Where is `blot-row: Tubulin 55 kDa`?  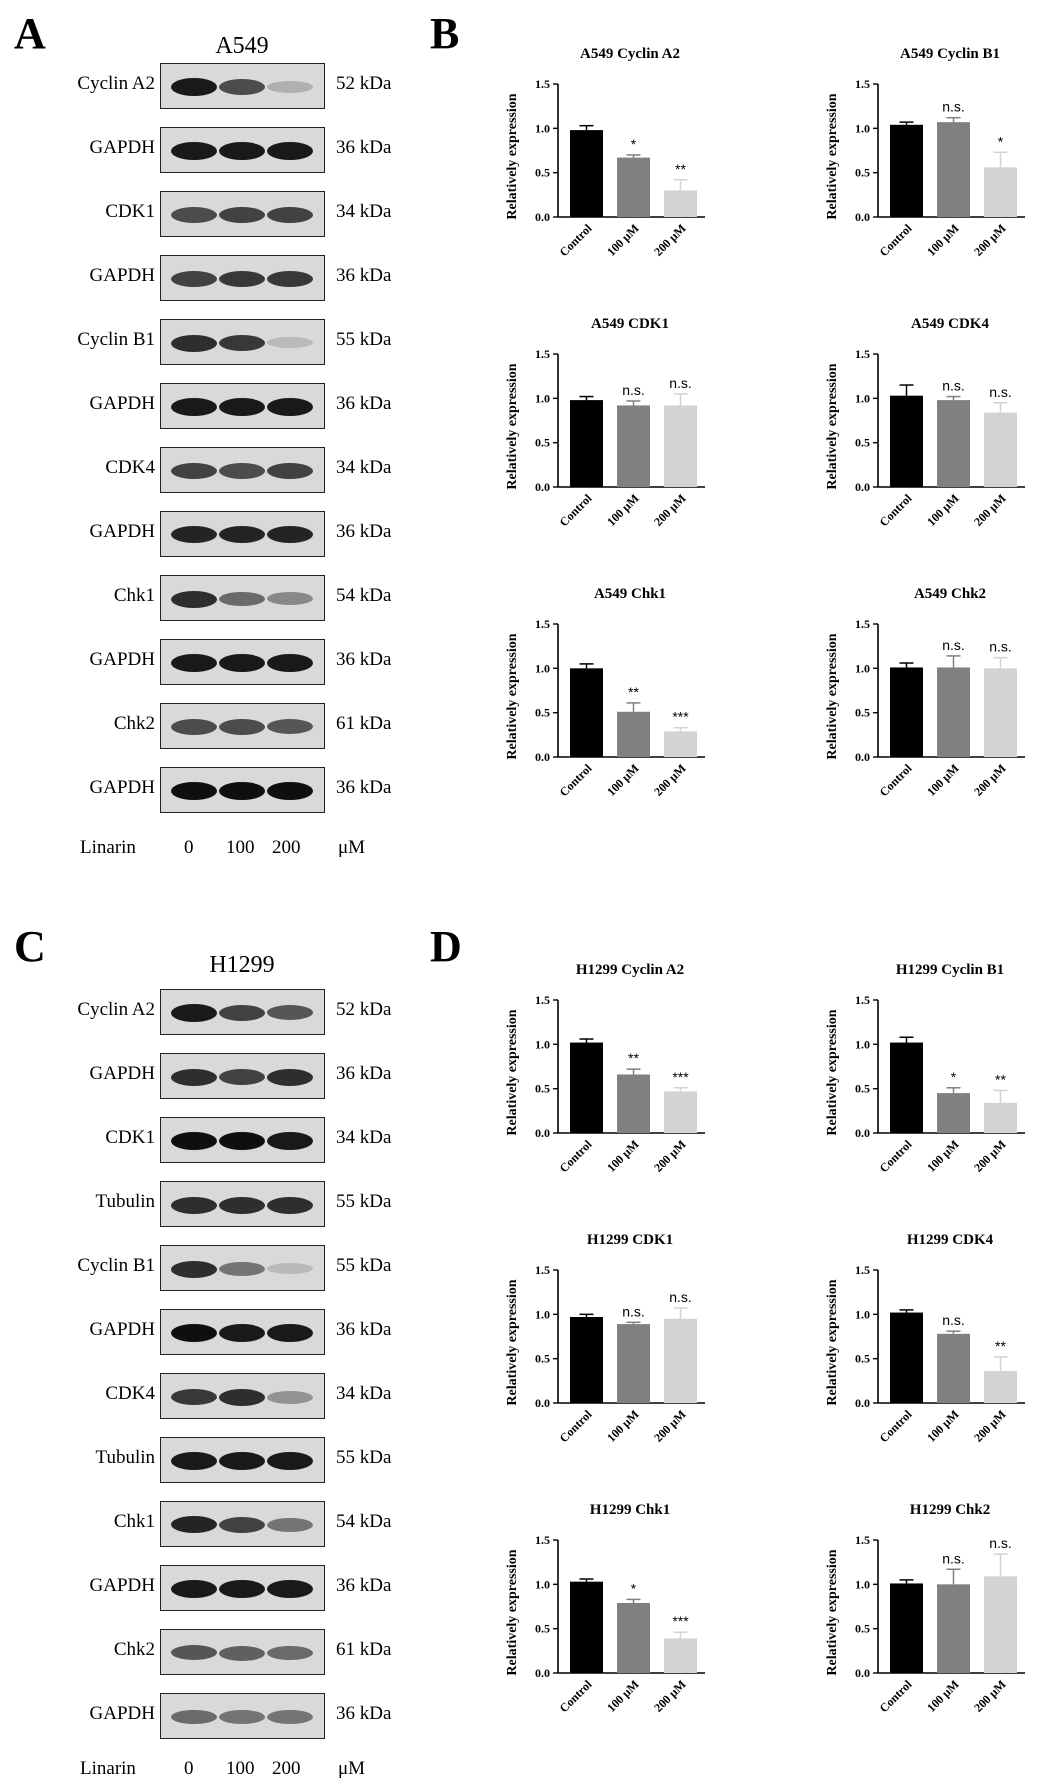
blot-row: Tubulin 55 kDa is located at coordinates (230, 1460).